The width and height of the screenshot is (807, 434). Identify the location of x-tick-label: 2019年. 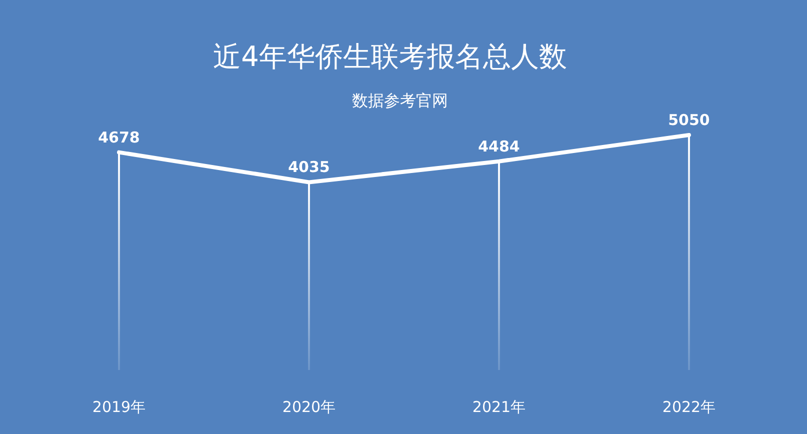
(119, 407).